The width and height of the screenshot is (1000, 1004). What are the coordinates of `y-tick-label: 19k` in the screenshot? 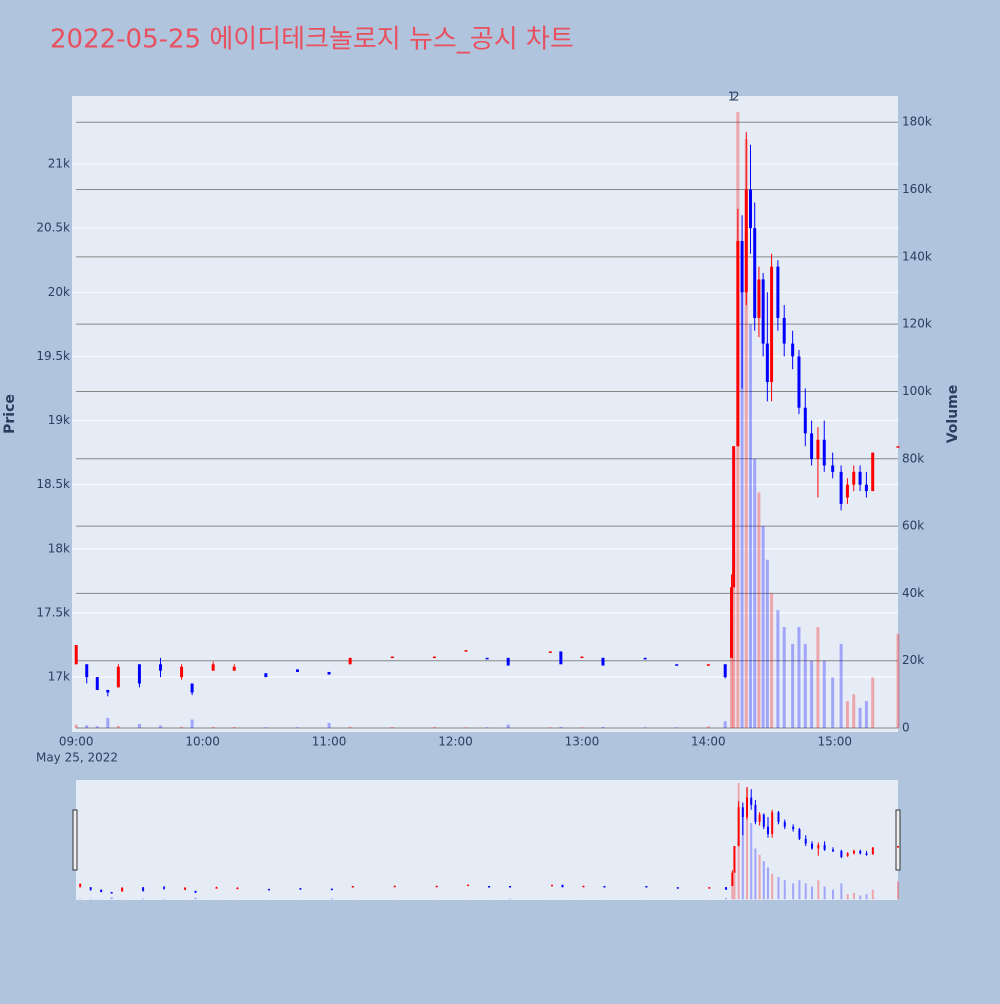 It's located at (59, 420).